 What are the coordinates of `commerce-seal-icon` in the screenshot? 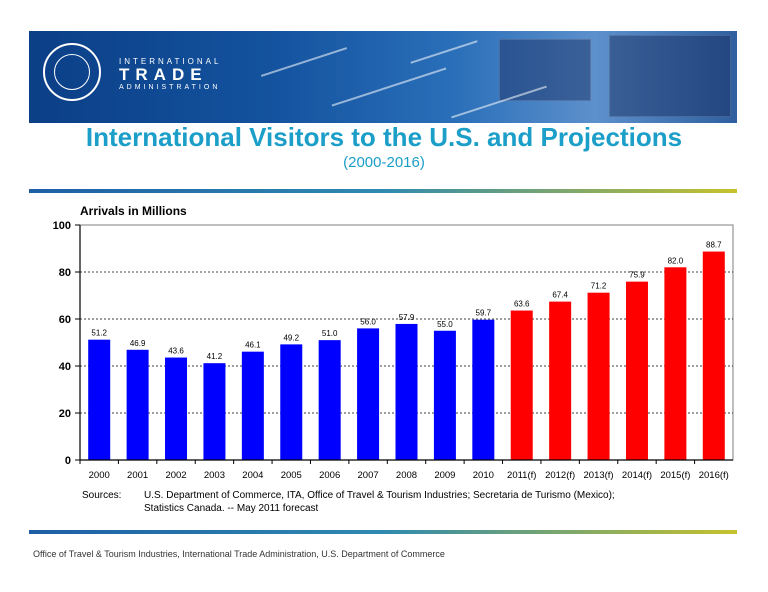 It's located at (72, 72).